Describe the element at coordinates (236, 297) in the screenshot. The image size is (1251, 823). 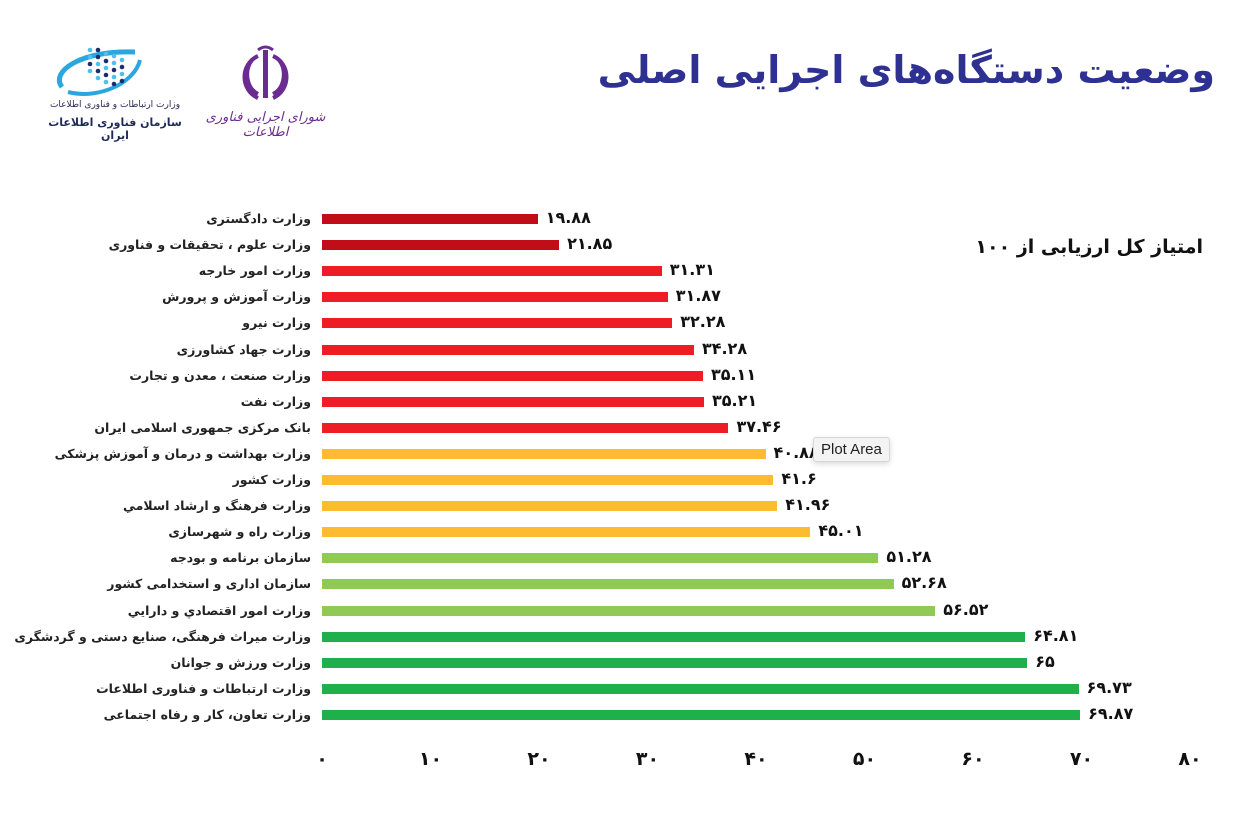
I see `category-label: وزارت آموزش و پرورش` at that location.